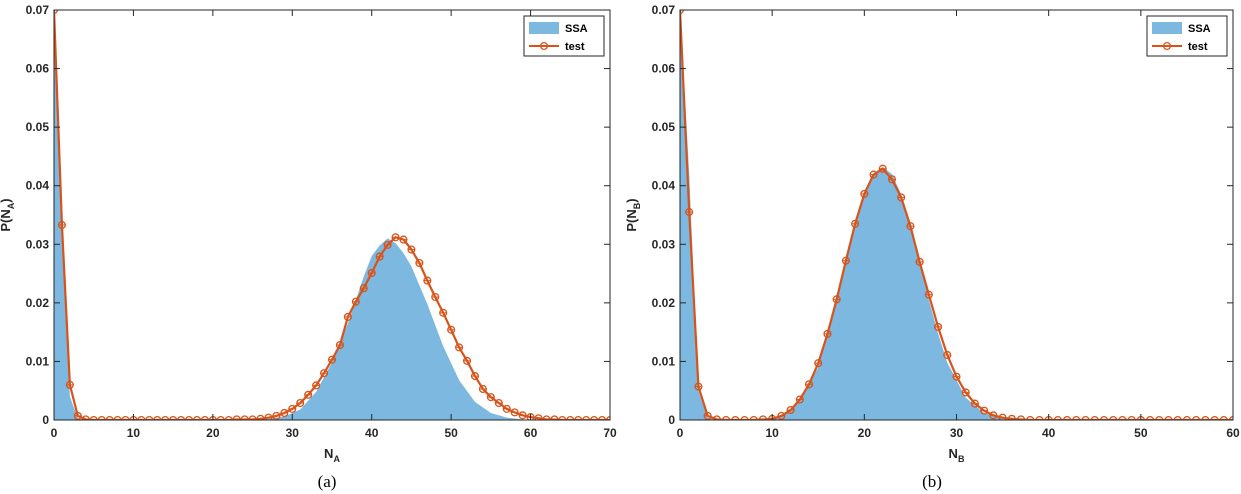 Image resolution: width=1241 pixels, height=494 pixels. I want to click on x-axis-label-main: N, so click(328, 453).